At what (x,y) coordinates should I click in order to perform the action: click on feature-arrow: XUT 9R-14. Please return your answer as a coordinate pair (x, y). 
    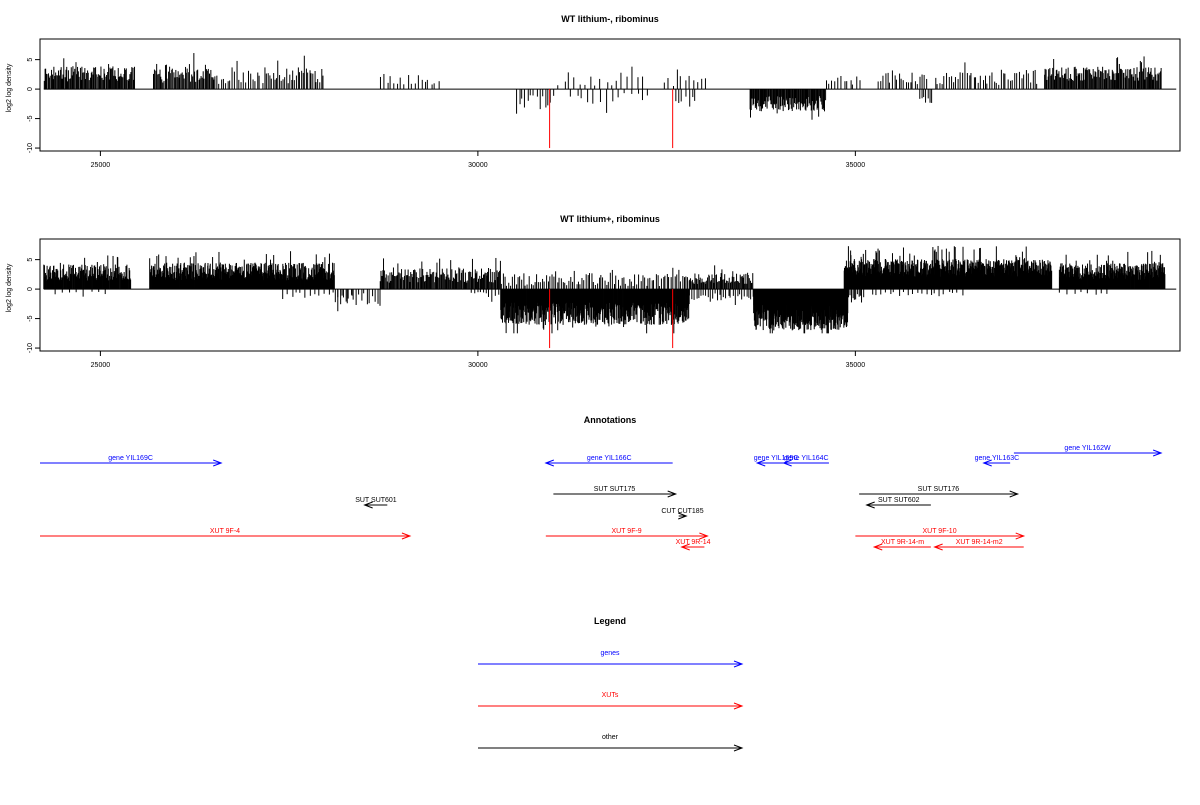
    Looking at the image, I should click on (693, 545).